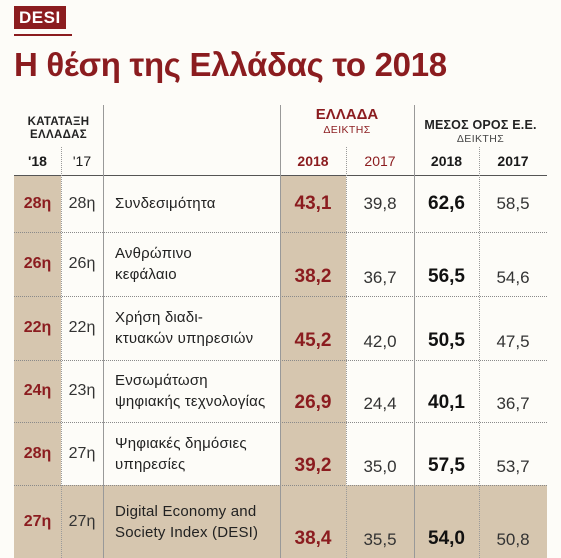 This screenshot has width=561, height=558. I want to click on greece-2017-value: 35,0, so click(380, 466).